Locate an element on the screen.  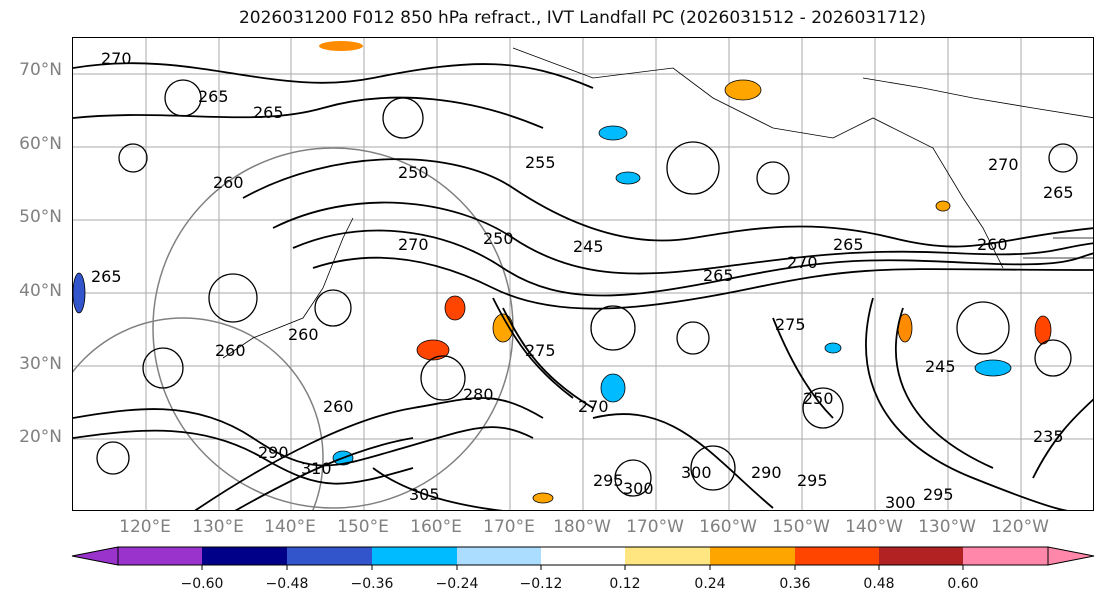
colorbar-swatches is located at coordinates (583, 556).